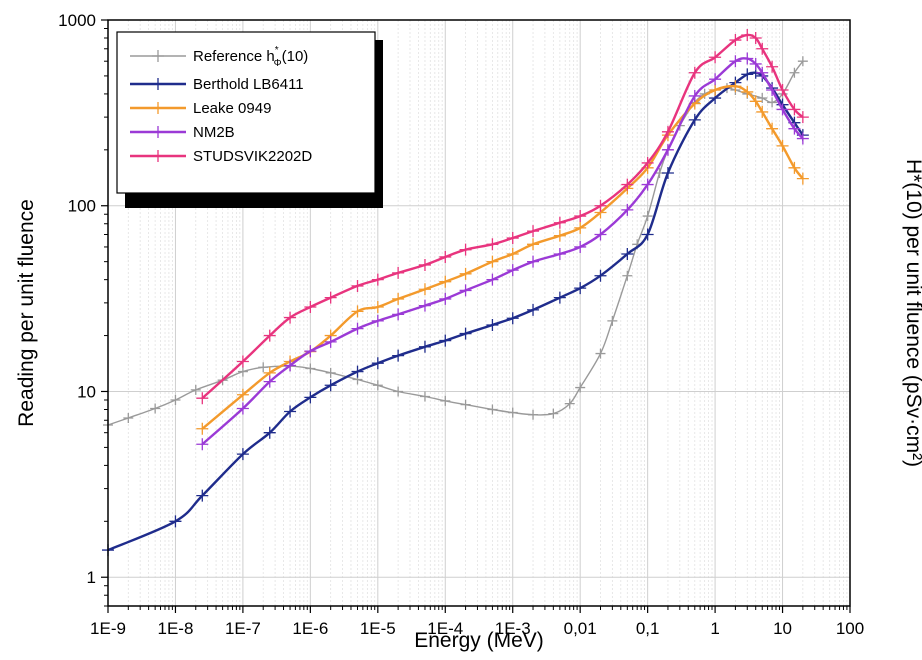 The image size is (922, 660). What do you see at coordinates (782, 628) in the screenshot?
I see `x-tick-label: 10` at bounding box center [782, 628].